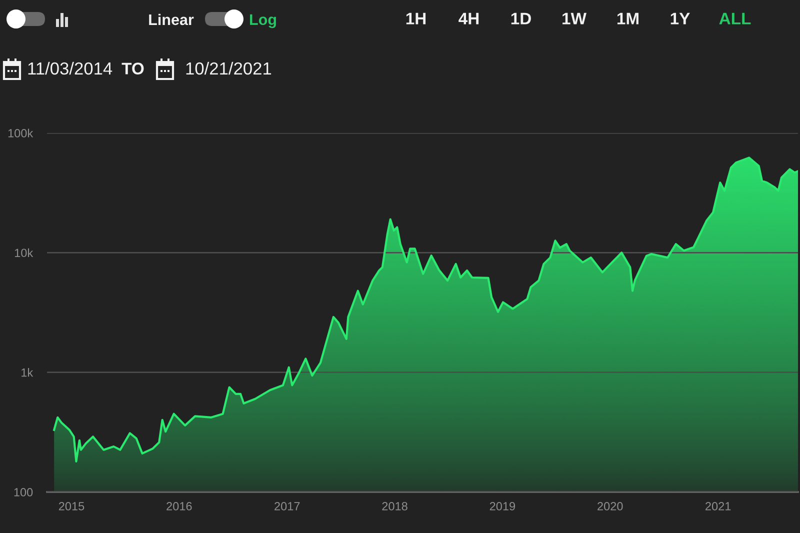 Image resolution: width=800 pixels, height=533 pixels. What do you see at coordinates (71, 506) in the screenshot?
I see `x-tick-label: 2015` at bounding box center [71, 506].